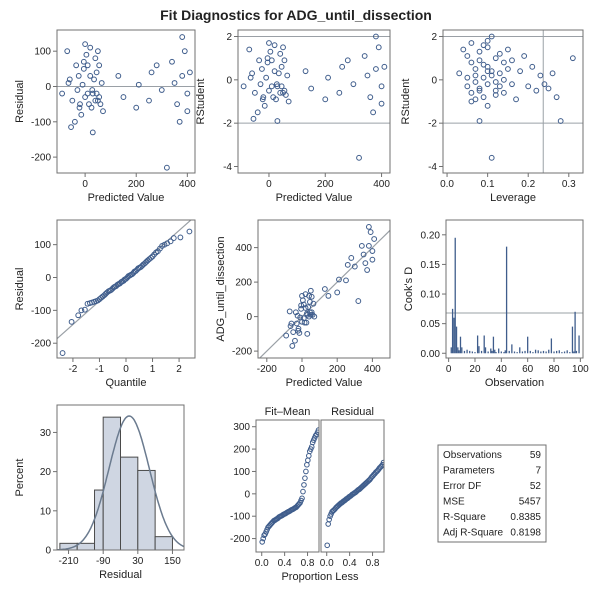 The image size is (593, 592). I want to click on x-tick-label: 0.1, so click(488, 184).